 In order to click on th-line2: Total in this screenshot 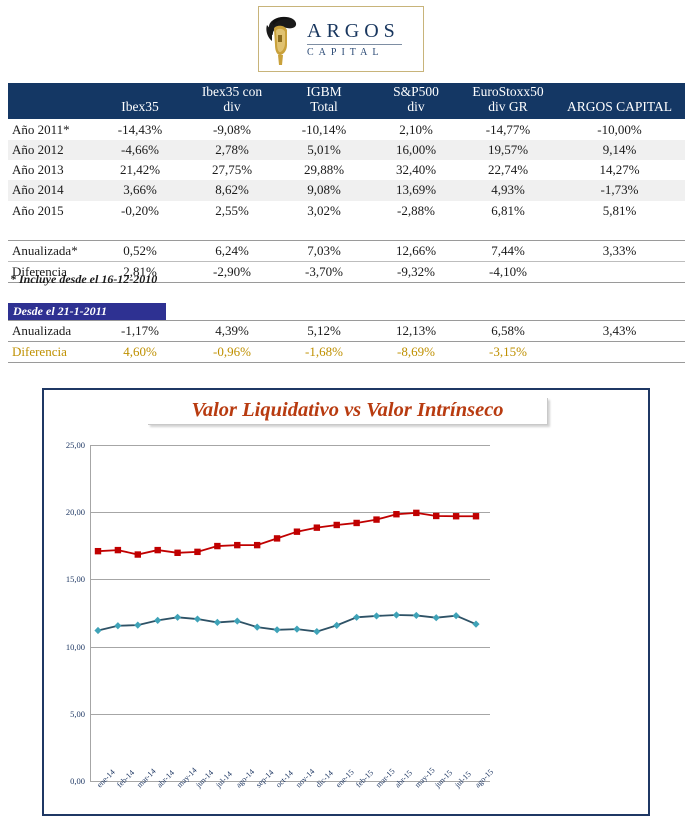, I will do `click(324, 106)`.